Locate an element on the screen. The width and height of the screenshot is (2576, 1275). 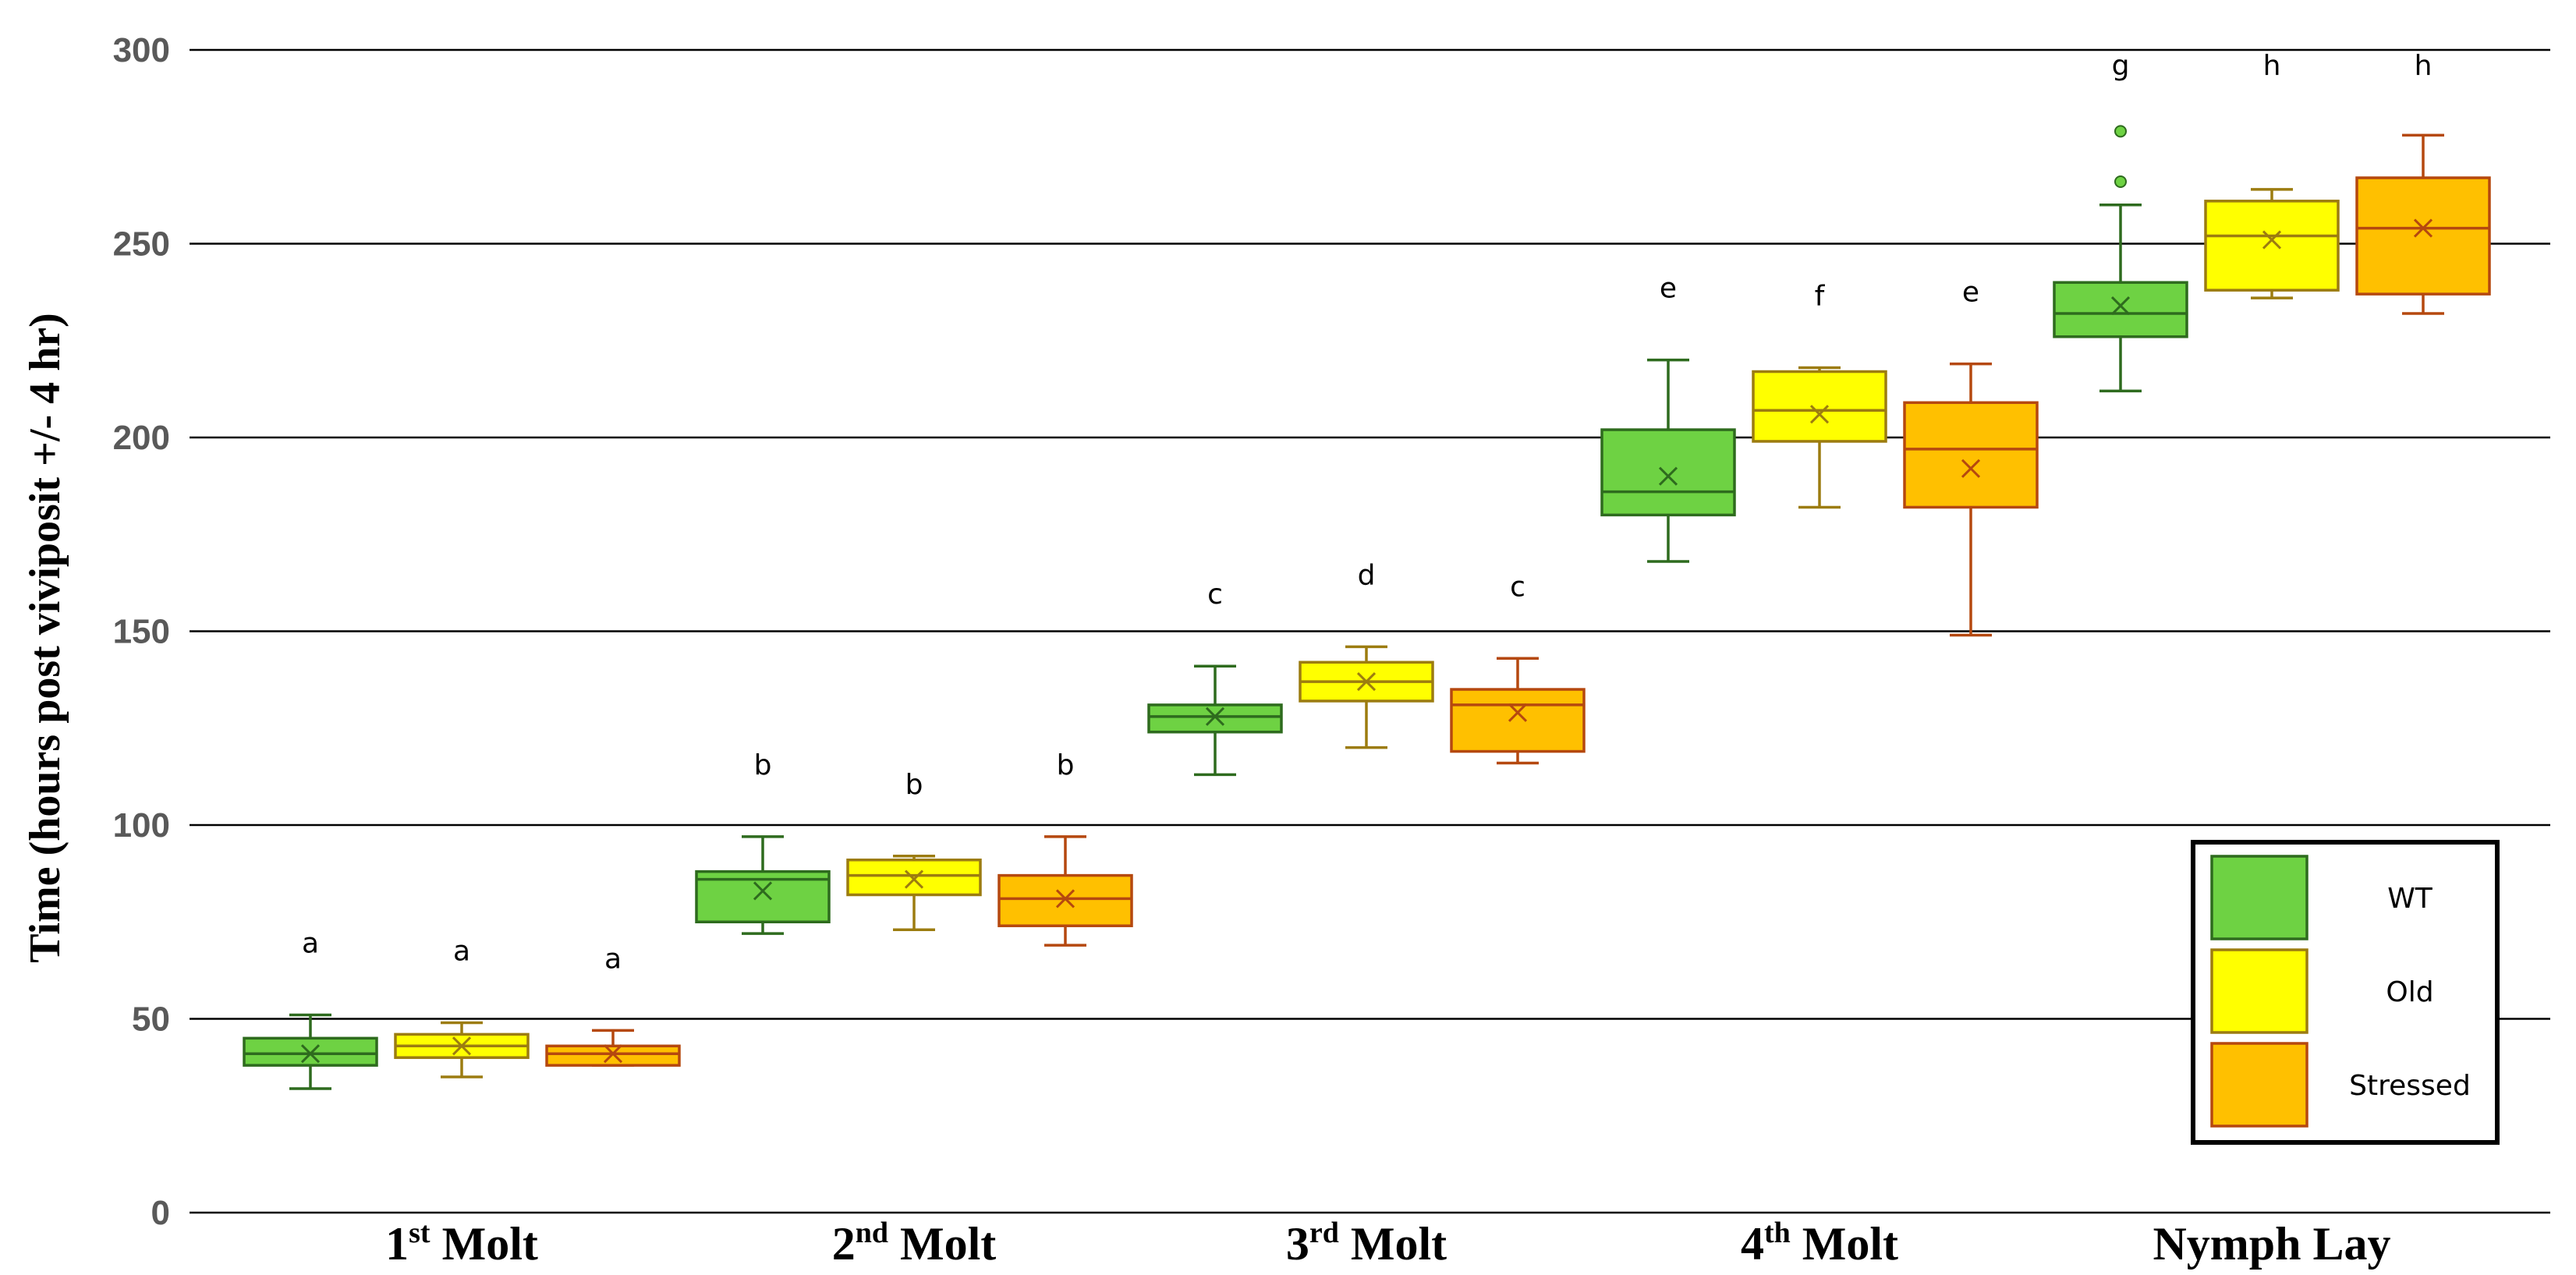
legend-label-old: Old is located at coordinates (2409, 992).